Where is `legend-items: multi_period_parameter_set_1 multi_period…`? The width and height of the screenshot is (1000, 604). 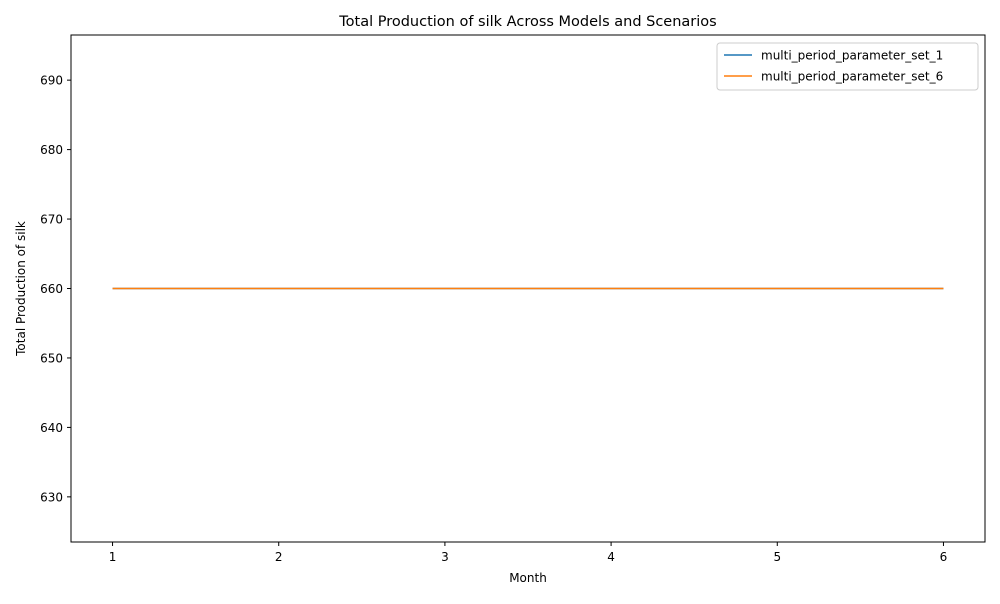
legend-items: multi_period_parameter_set_1 multi_period… is located at coordinates (833, 66).